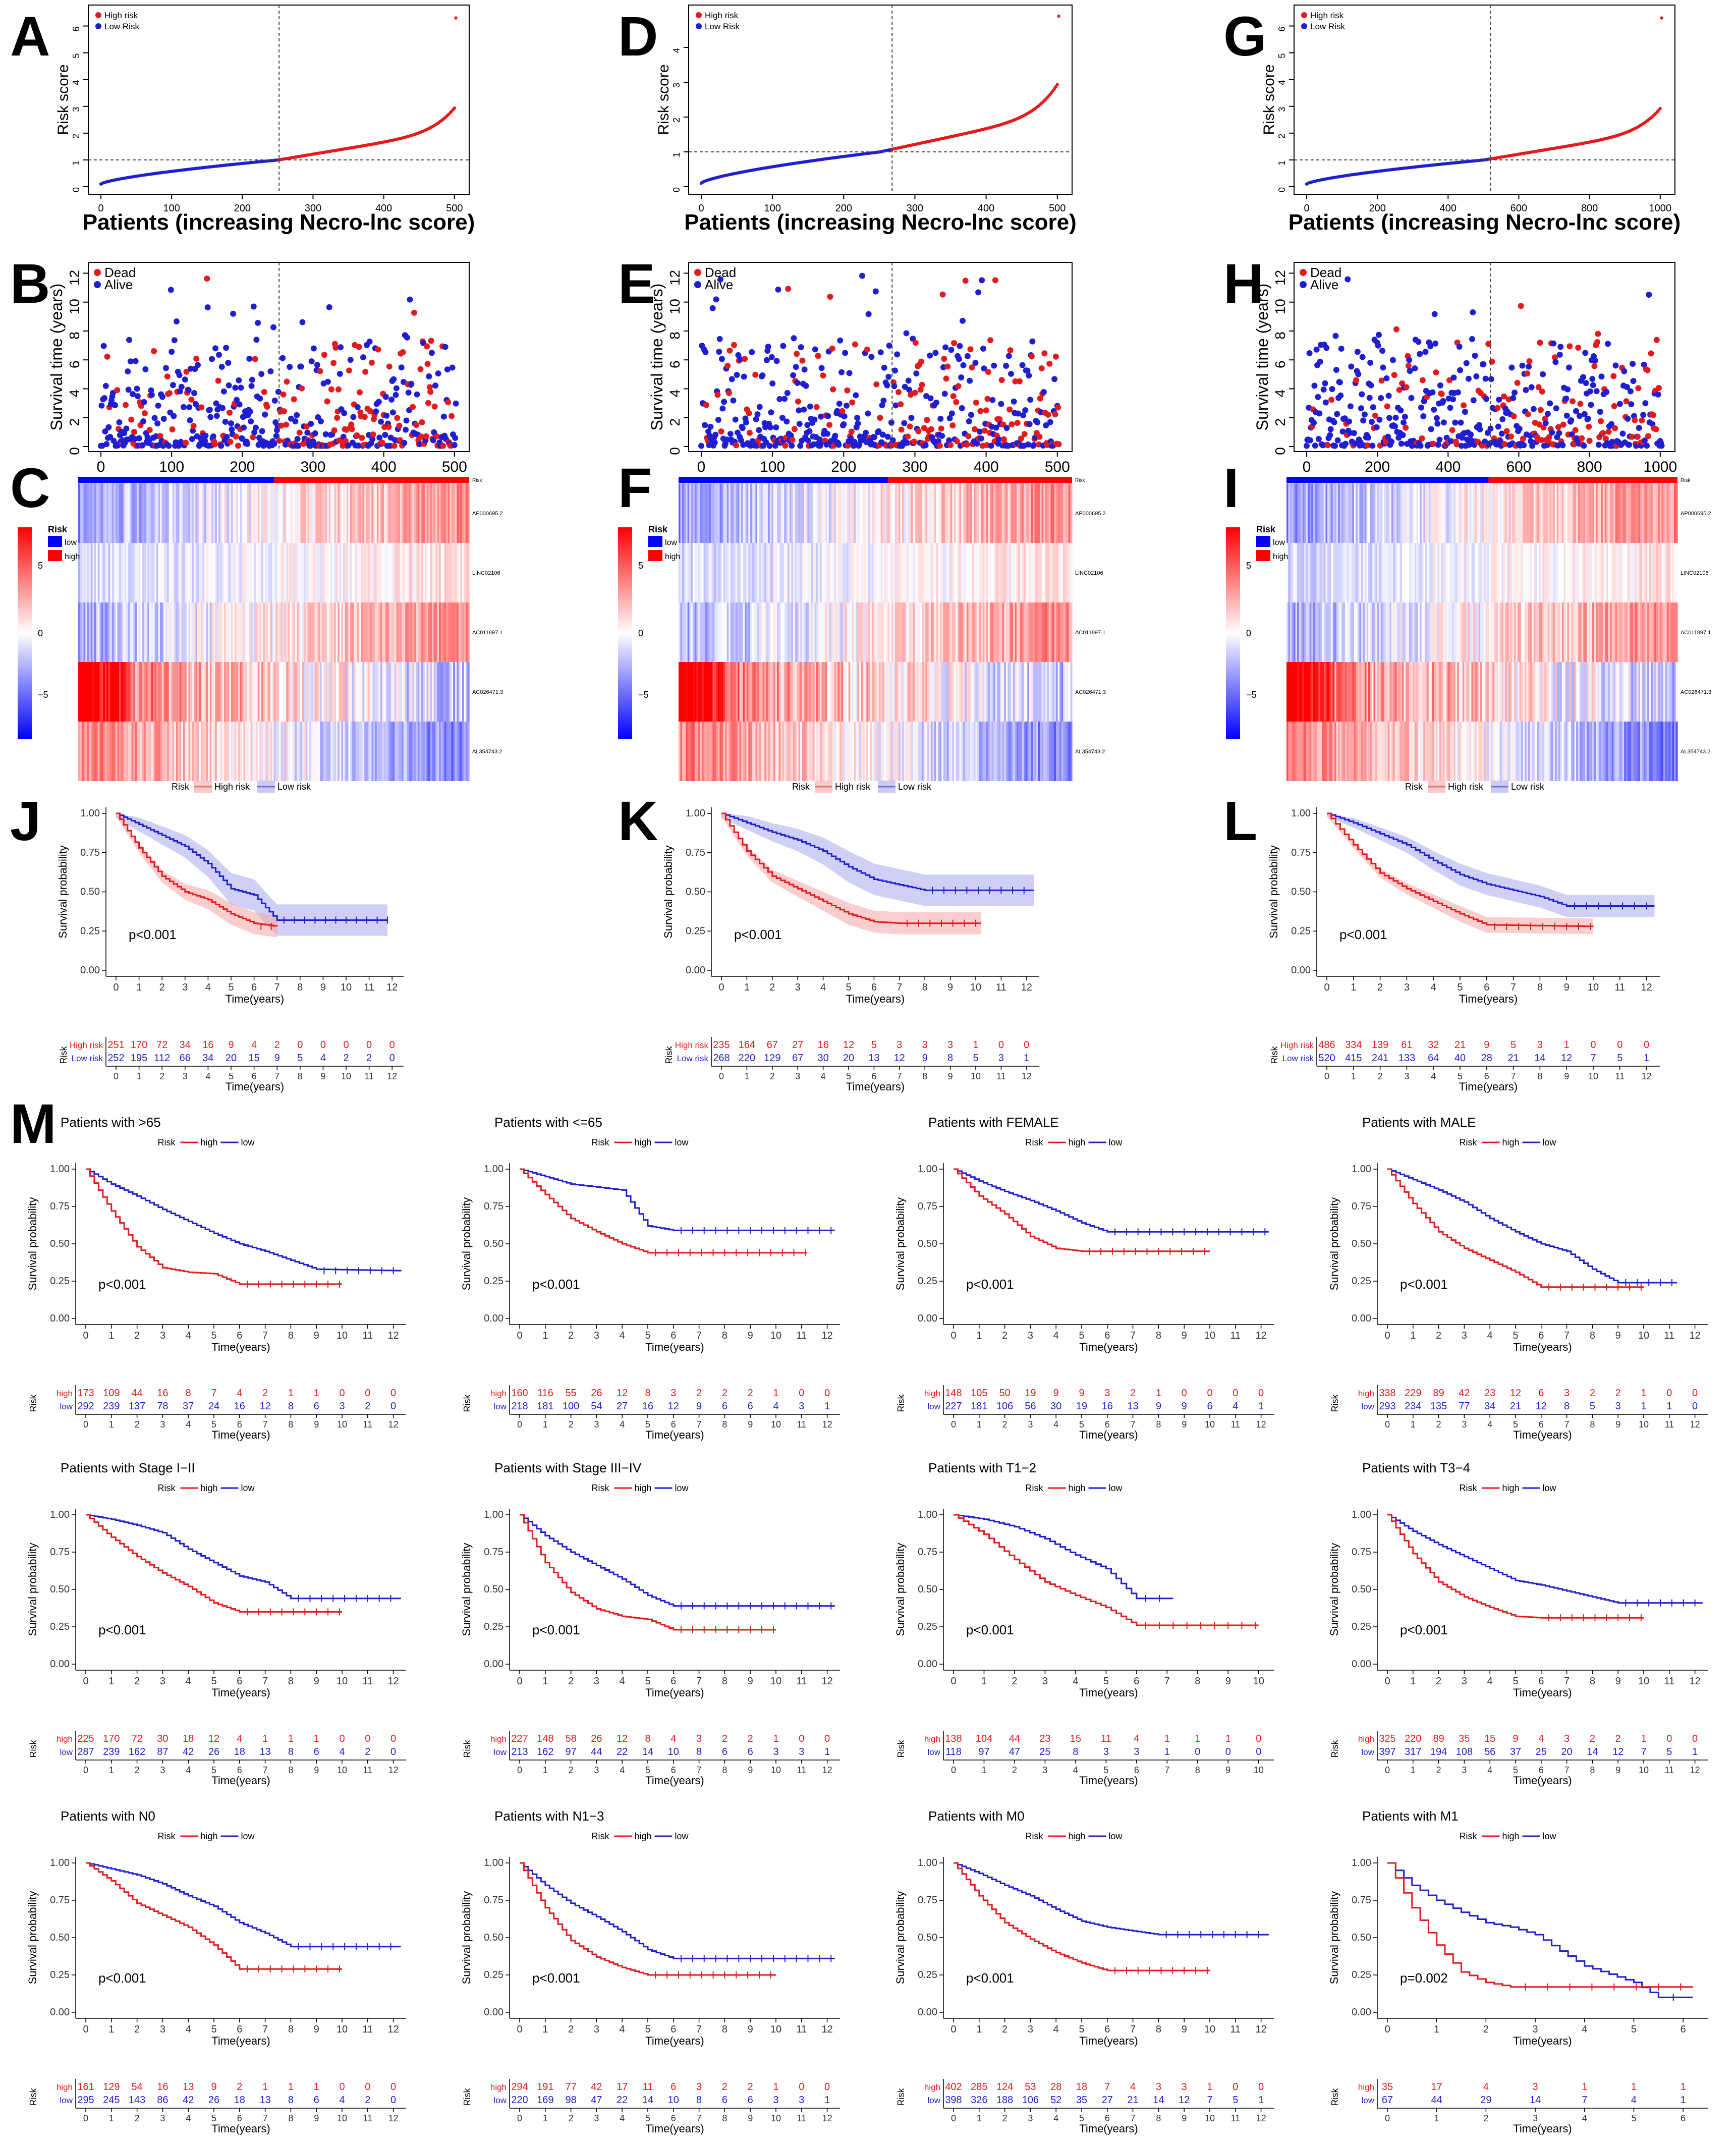 This screenshot has width=1736, height=2144. I want to click on legend-low-swatch, so click(55, 541).